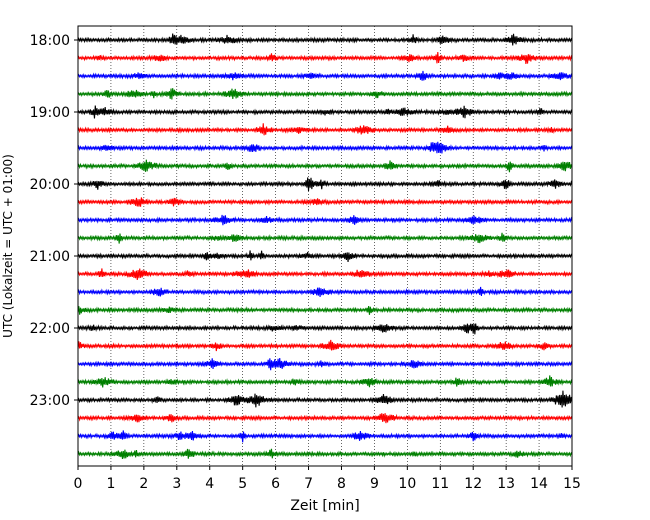 The image size is (650, 520). What do you see at coordinates (324, 506) in the screenshot?
I see `x-axis-label: Zeit [min]` at bounding box center [324, 506].